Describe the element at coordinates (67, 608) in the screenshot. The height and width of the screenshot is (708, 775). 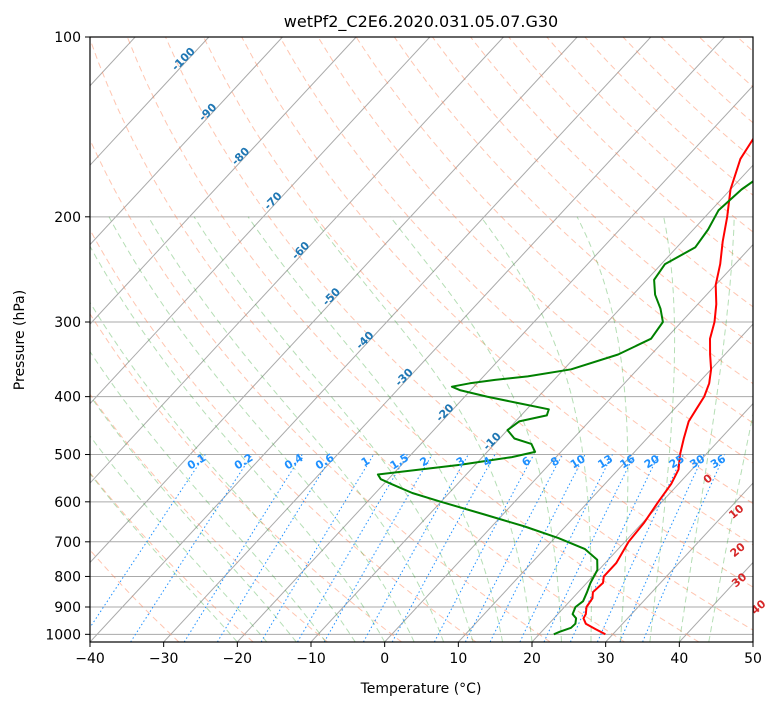
I see `y-tick-label: 900` at that location.